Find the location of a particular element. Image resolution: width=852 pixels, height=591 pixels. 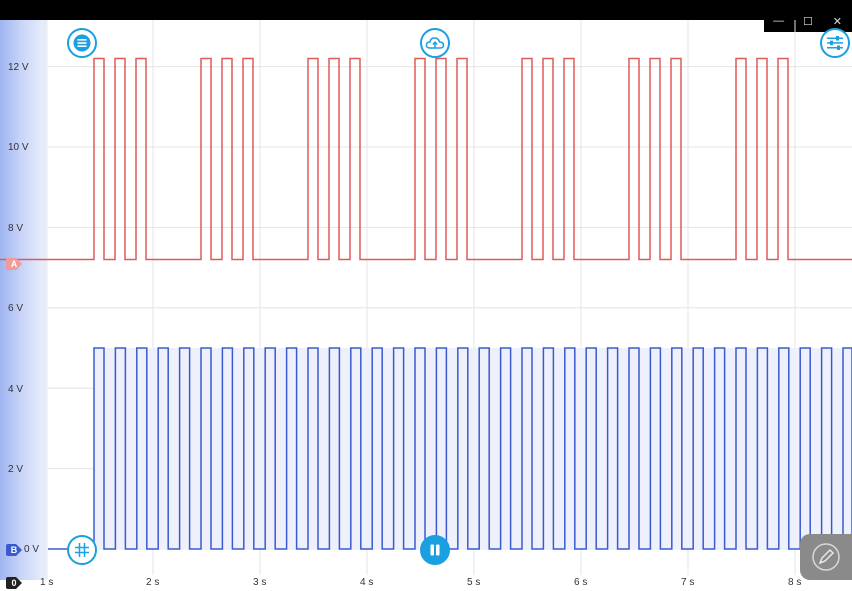

pause-icon is located at coordinates (435, 550).